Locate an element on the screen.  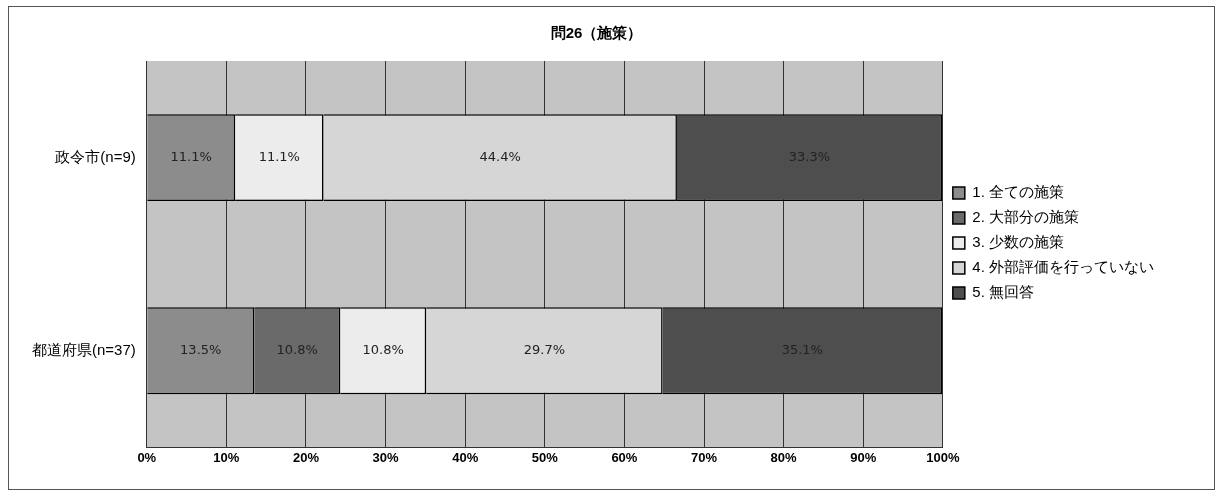
data-label: 13.5% is located at coordinates (201, 350).